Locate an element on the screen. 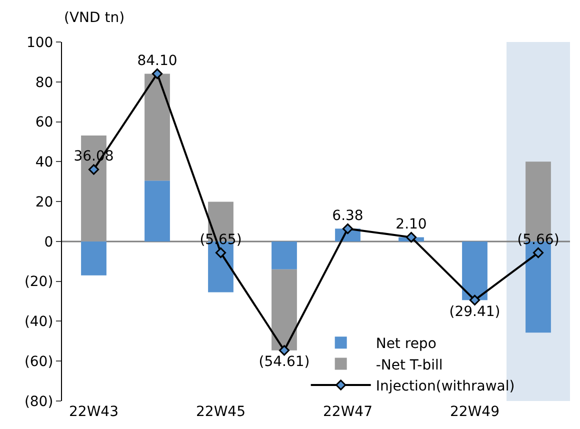 This screenshot has height=429, width=580. data-label: 6.38 is located at coordinates (348, 216).